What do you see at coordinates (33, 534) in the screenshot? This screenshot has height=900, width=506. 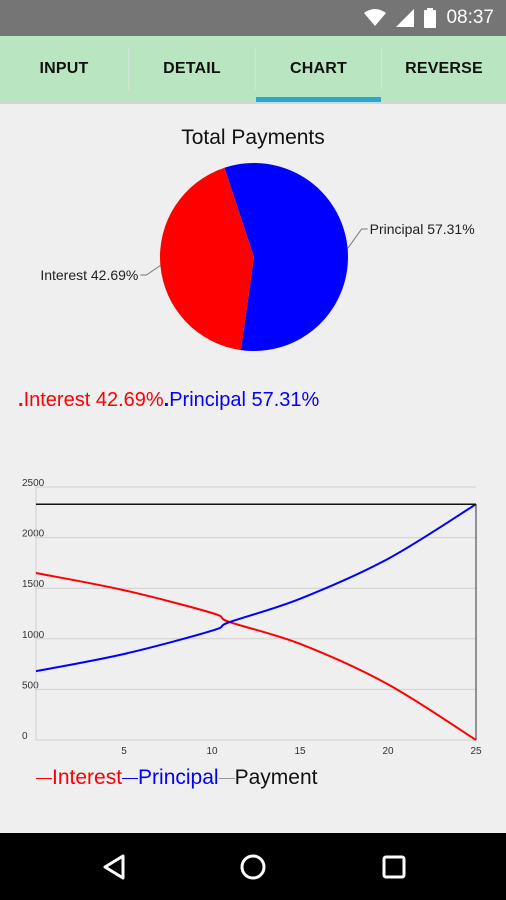 I see `y-tick-label: 2000` at bounding box center [33, 534].